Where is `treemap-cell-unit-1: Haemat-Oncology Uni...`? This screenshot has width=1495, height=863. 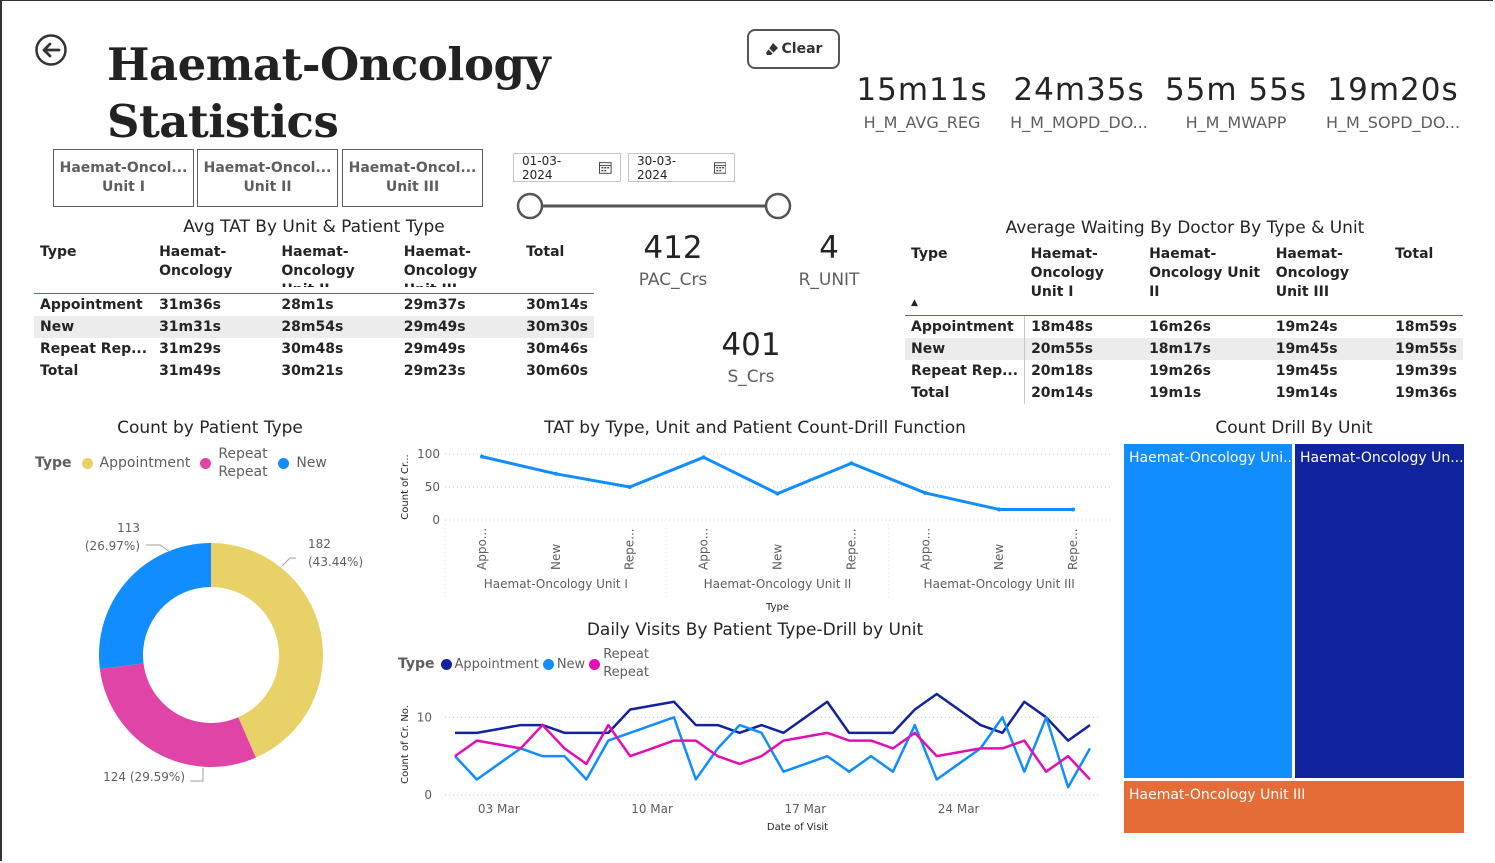 treemap-cell-unit-1: Haemat-Oncology Uni... is located at coordinates (1209, 611).